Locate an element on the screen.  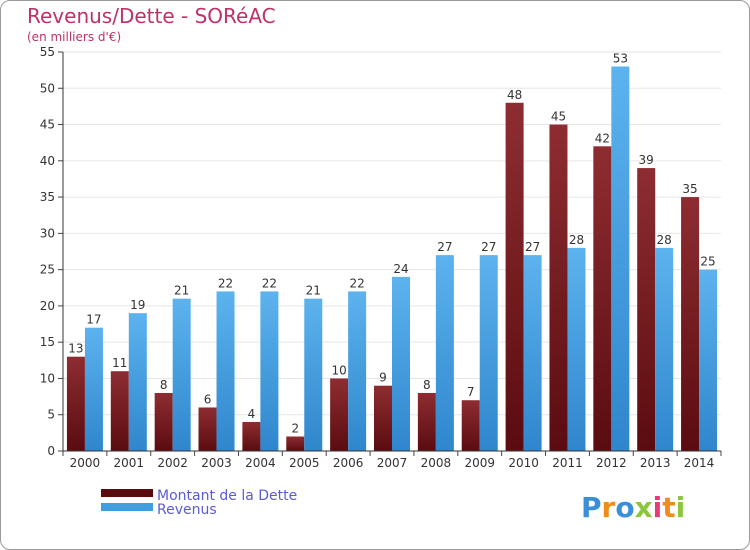
bar-revenus-2003 is located at coordinates (225, 371).